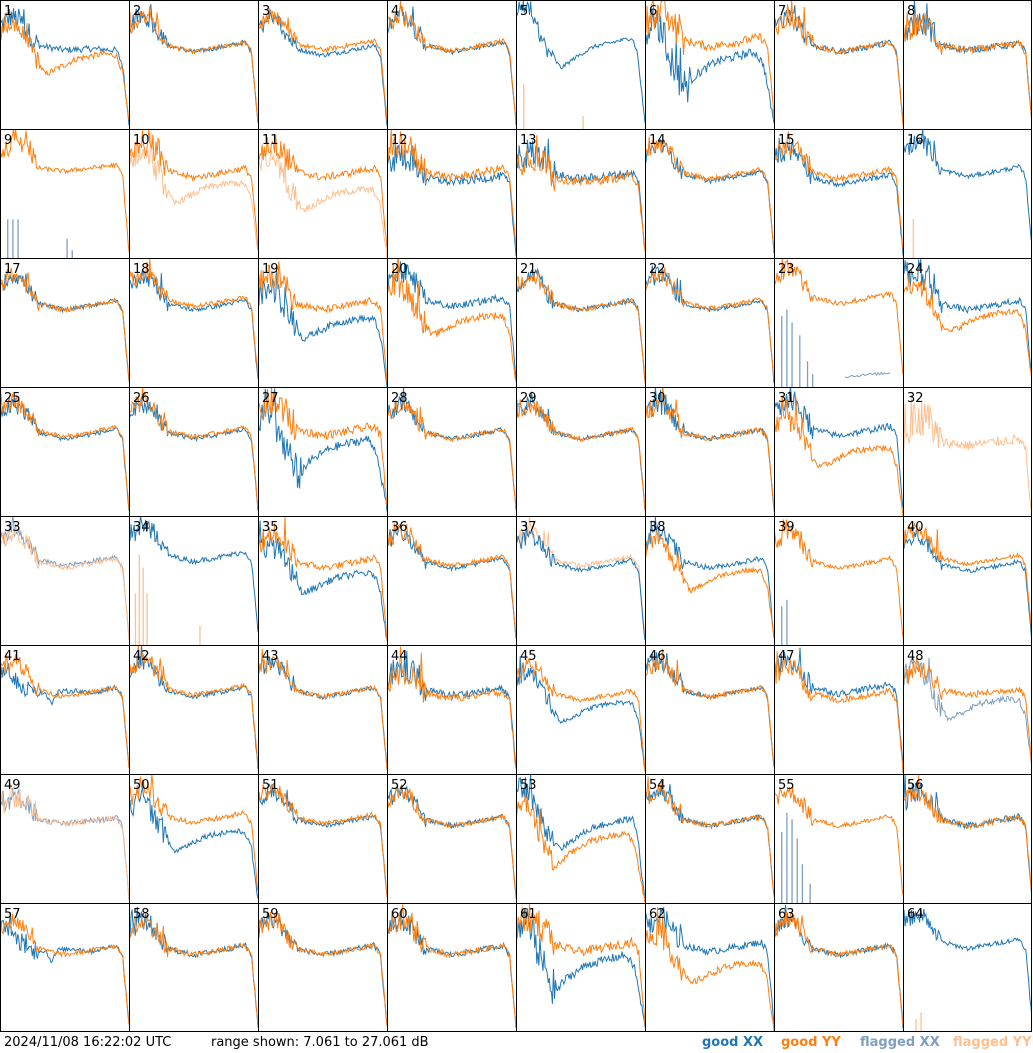  Describe the element at coordinates (137, 11) in the screenshot. I see `panel-label: 2` at that location.